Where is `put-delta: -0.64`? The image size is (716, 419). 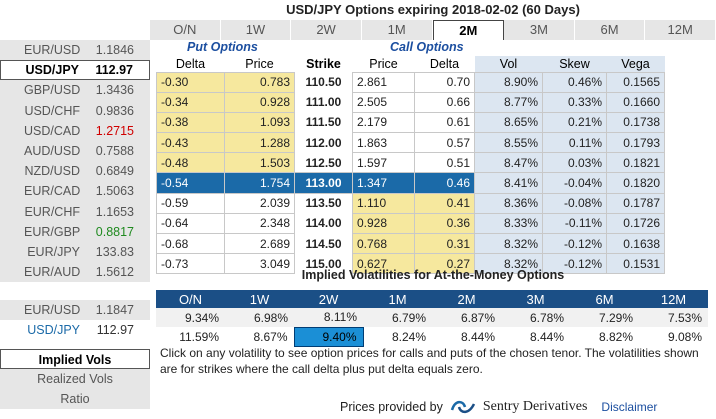
put-delta: -0.64 is located at coordinates (190, 223).